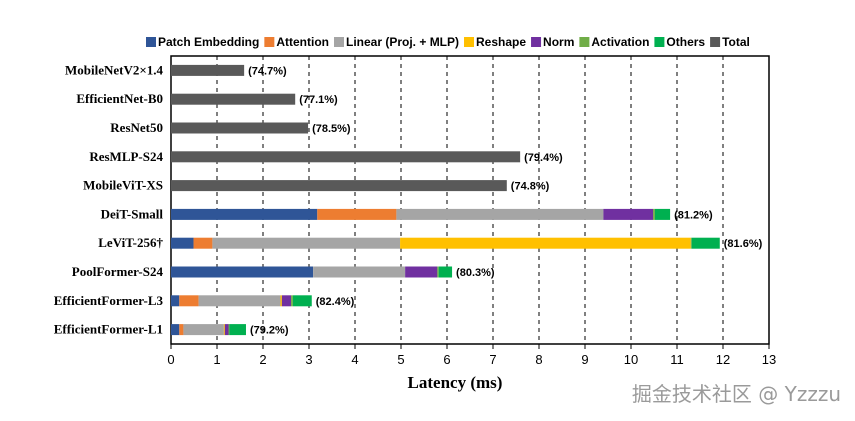 The height and width of the screenshot is (421, 855). What do you see at coordinates (693, 215) in the screenshot?
I see `accuracy-annotation: (81.2%)` at bounding box center [693, 215].